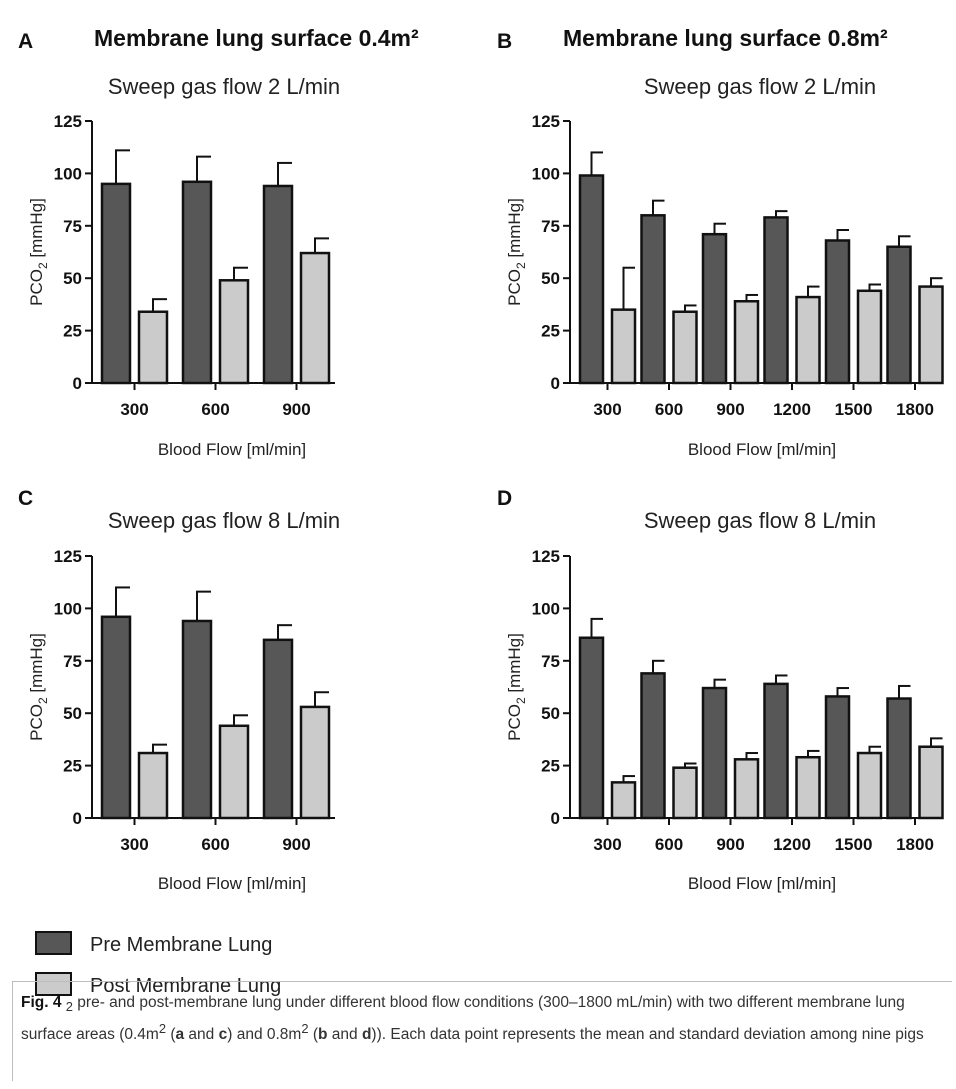  I want to click on y-tick-label-d: 50, so click(550, 713).